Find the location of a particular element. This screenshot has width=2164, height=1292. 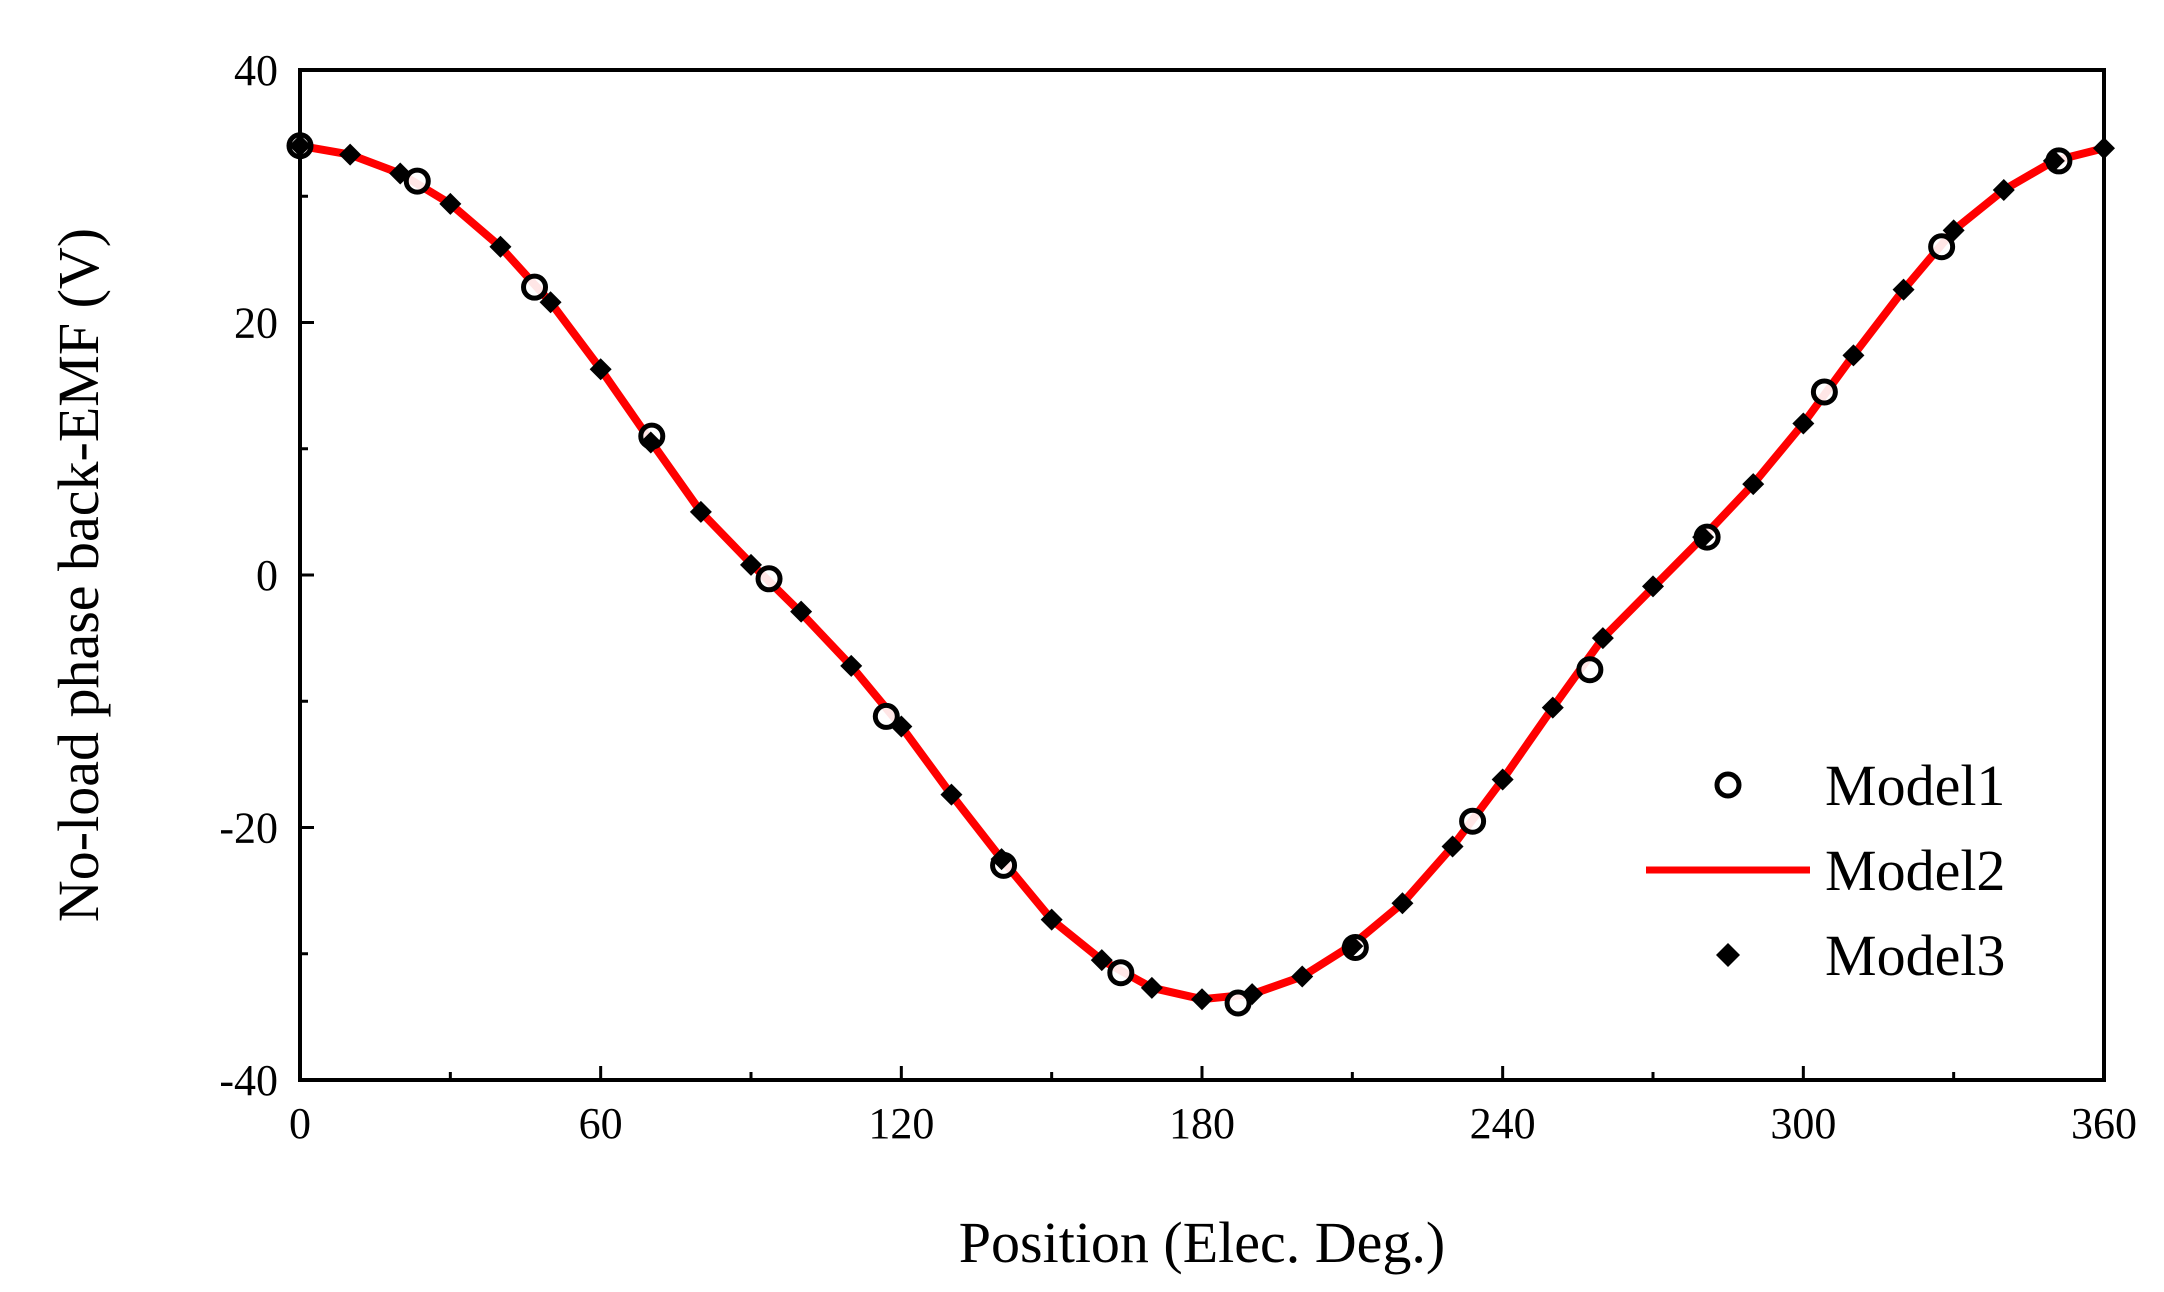

x-tick-label: 60 is located at coordinates (601, 1123).